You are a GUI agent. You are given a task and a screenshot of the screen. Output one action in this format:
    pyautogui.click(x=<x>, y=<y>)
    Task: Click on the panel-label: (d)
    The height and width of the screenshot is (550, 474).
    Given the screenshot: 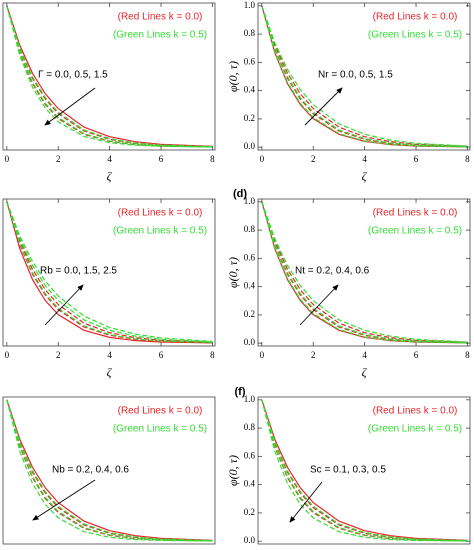 What is the action you would take?
    pyautogui.click(x=240, y=194)
    